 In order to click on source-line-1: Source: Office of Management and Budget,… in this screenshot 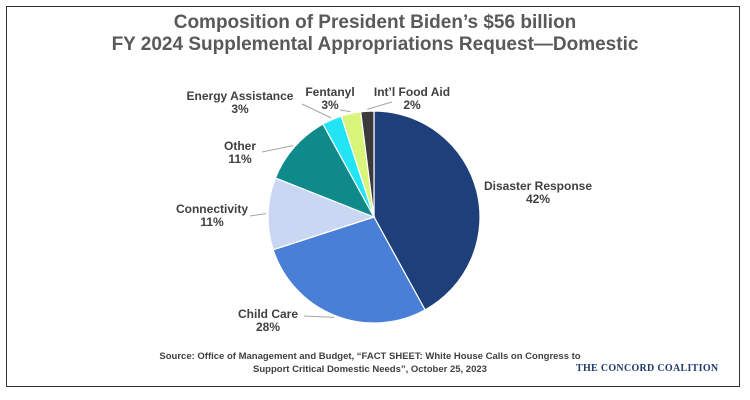, I will do `click(370, 356)`.